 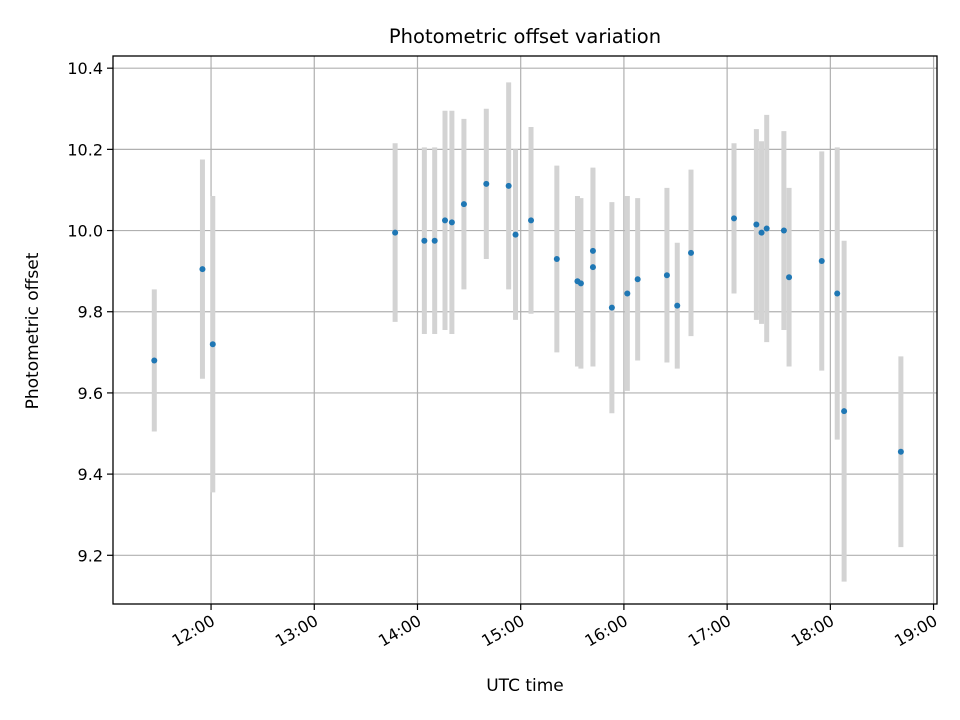 What do you see at coordinates (90, 312) in the screenshot?
I see `y-tick-label: 9.8` at bounding box center [90, 312].